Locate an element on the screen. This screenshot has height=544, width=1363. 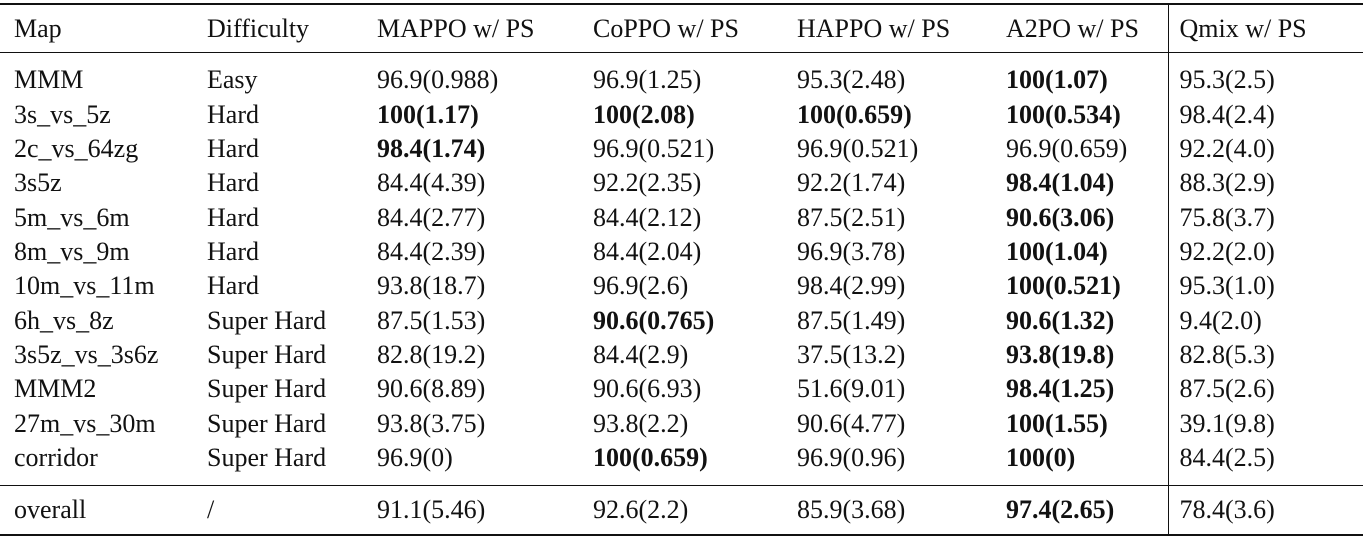
cell: 84.4(2.39) is located at coordinates (431, 251).